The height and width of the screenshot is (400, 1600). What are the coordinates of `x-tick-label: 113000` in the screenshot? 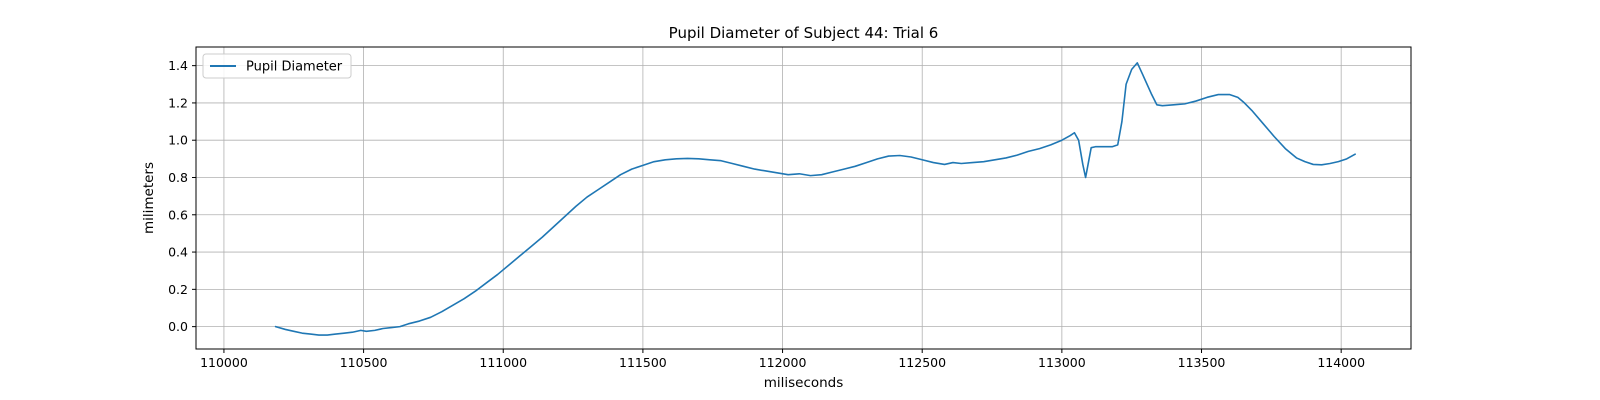 It's located at (1062, 362).